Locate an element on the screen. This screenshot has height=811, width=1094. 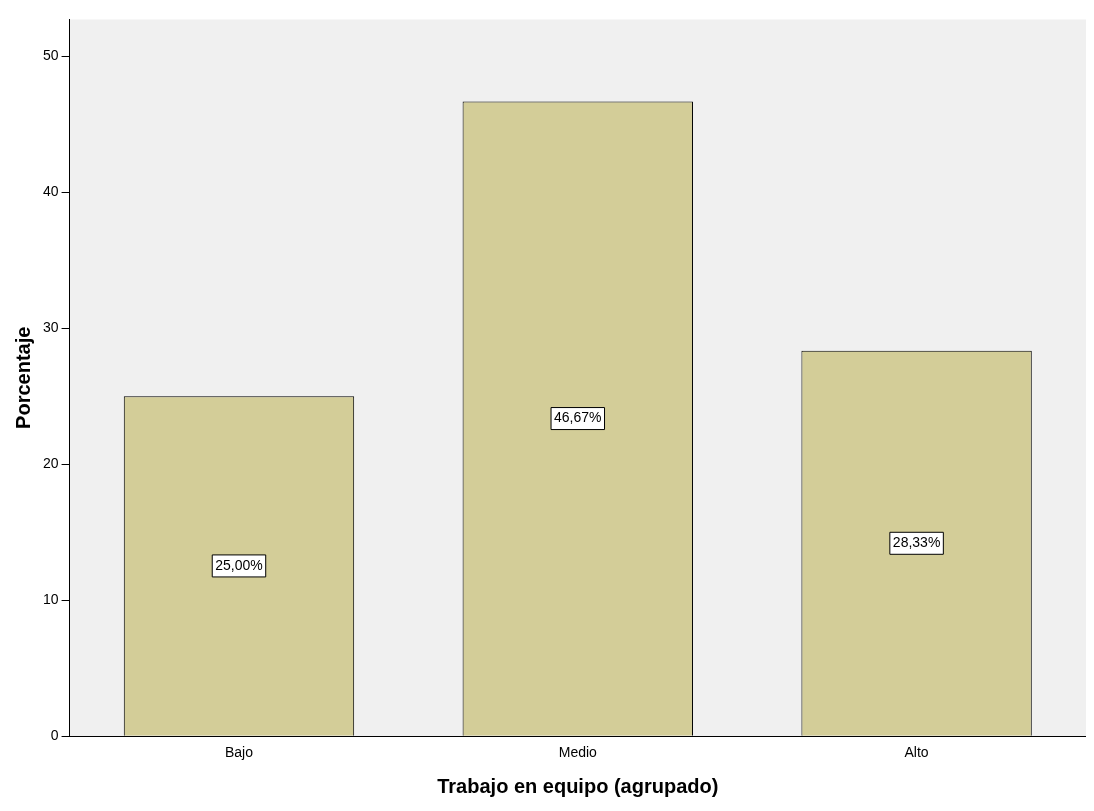
y-tick-label: 30 is located at coordinates (50, 327).